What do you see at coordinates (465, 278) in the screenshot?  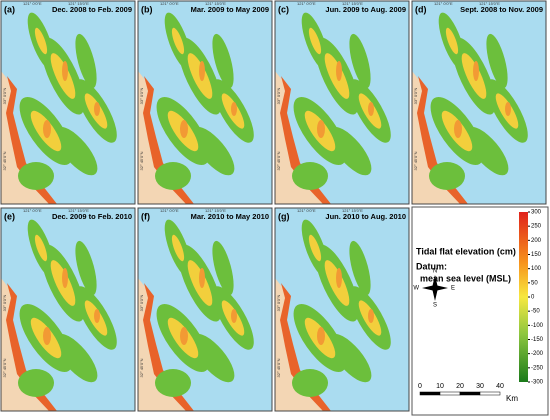 I see `legend-datum-value: mean sea level (MSL)` at bounding box center [465, 278].